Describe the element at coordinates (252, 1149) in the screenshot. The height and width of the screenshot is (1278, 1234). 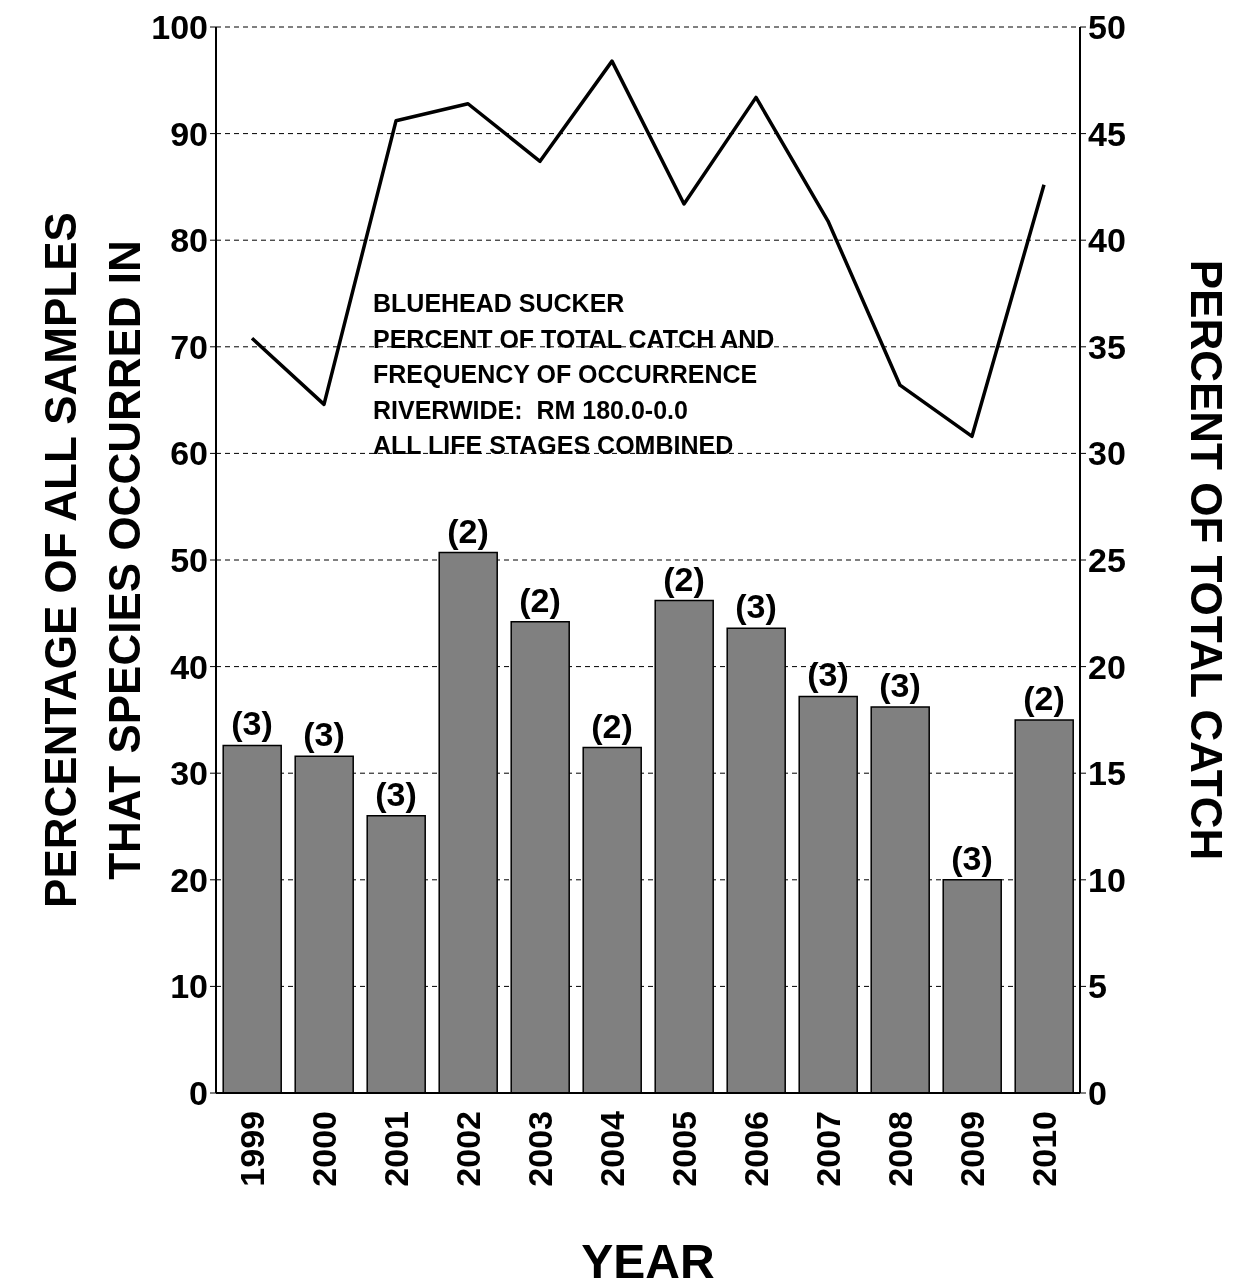
I see `x-tick-label: 1999` at that location.